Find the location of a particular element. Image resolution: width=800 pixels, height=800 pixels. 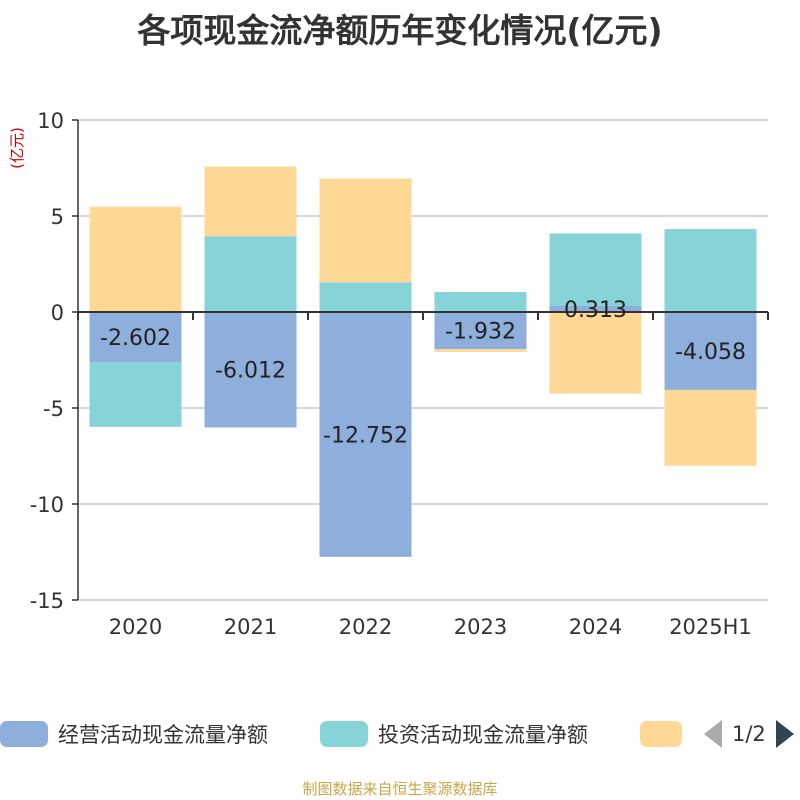

x-tick-label: 2020 is located at coordinates (135, 627).